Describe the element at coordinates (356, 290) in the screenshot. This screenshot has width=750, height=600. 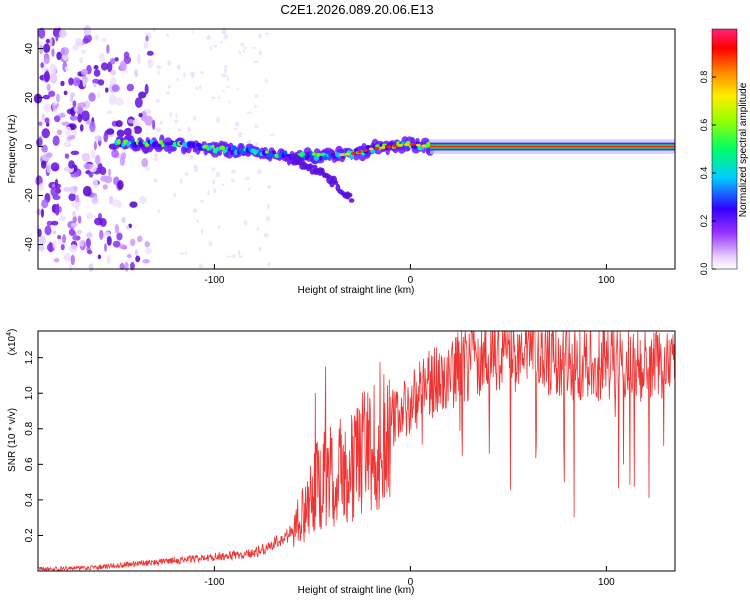
I see `spectrogram-x-label: Height of straight line (km)` at that location.